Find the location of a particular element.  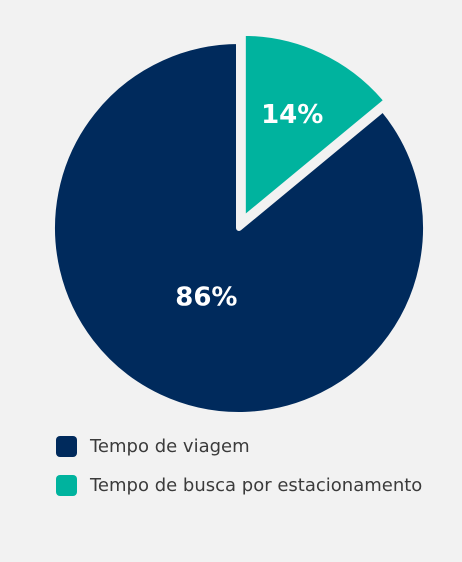

legend-item-tempo-de-viagem: Tempo de viagem is located at coordinates (239, 446).